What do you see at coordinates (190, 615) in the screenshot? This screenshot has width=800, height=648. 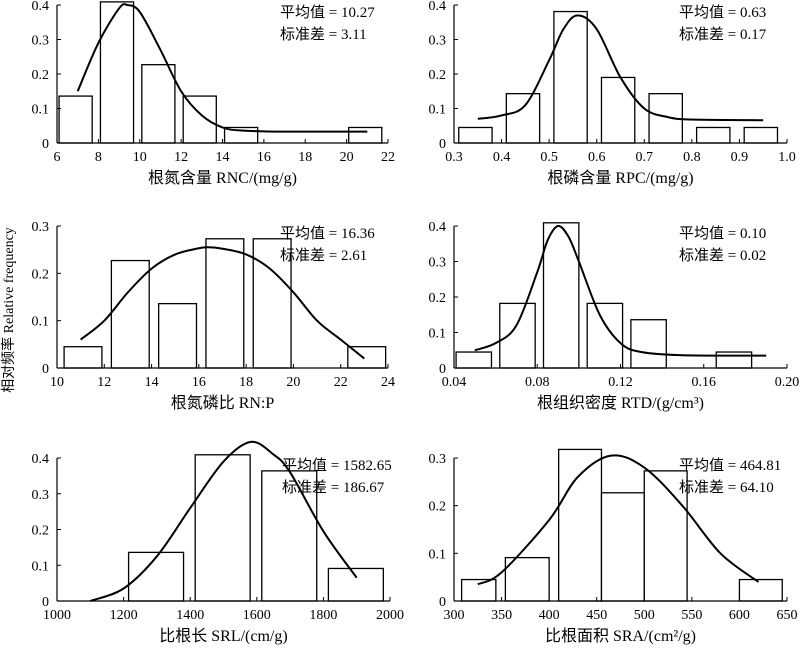 I see `x-tick-label: 1400` at bounding box center [190, 615].